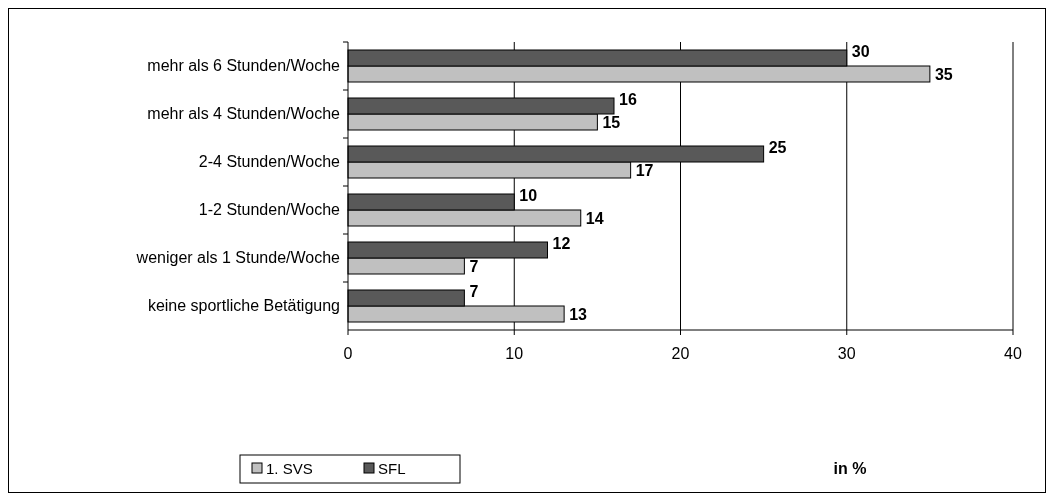 The image size is (1054, 501). What do you see at coordinates (611, 122) in the screenshot?
I see `data-label: 15` at bounding box center [611, 122].